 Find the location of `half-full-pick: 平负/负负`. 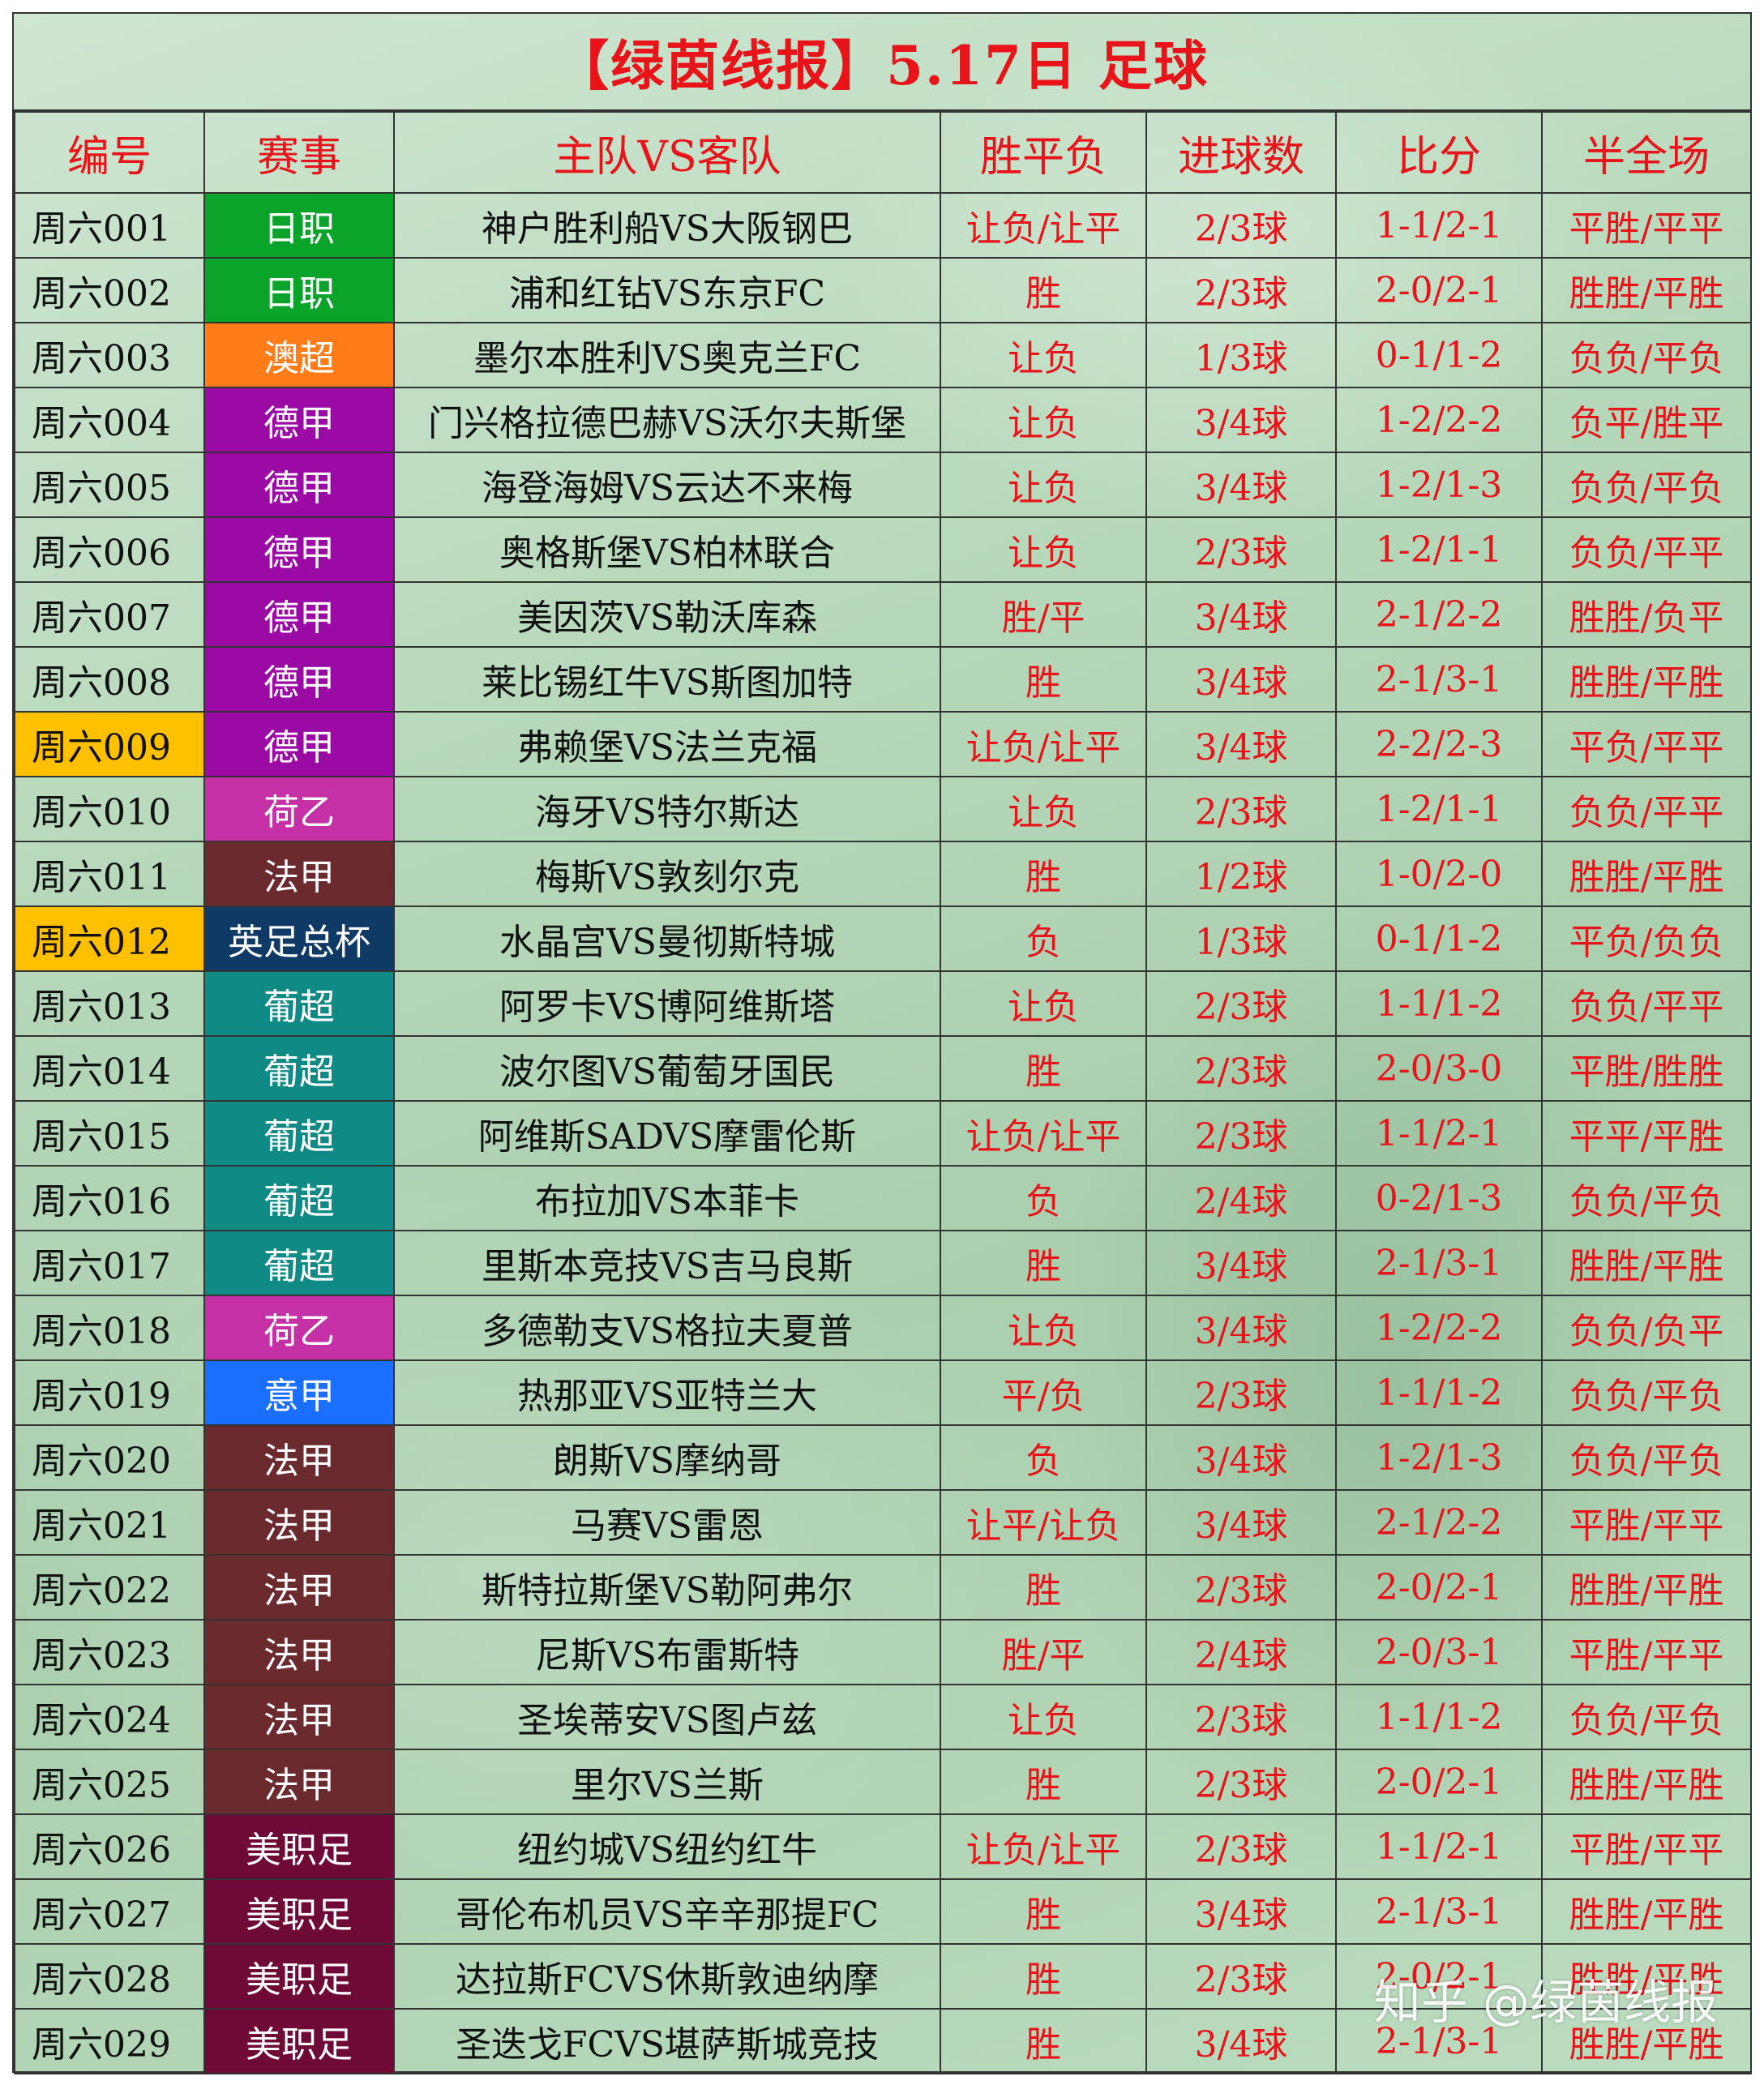

half-full-pick: 平负/负负 is located at coordinates (1646, 938).